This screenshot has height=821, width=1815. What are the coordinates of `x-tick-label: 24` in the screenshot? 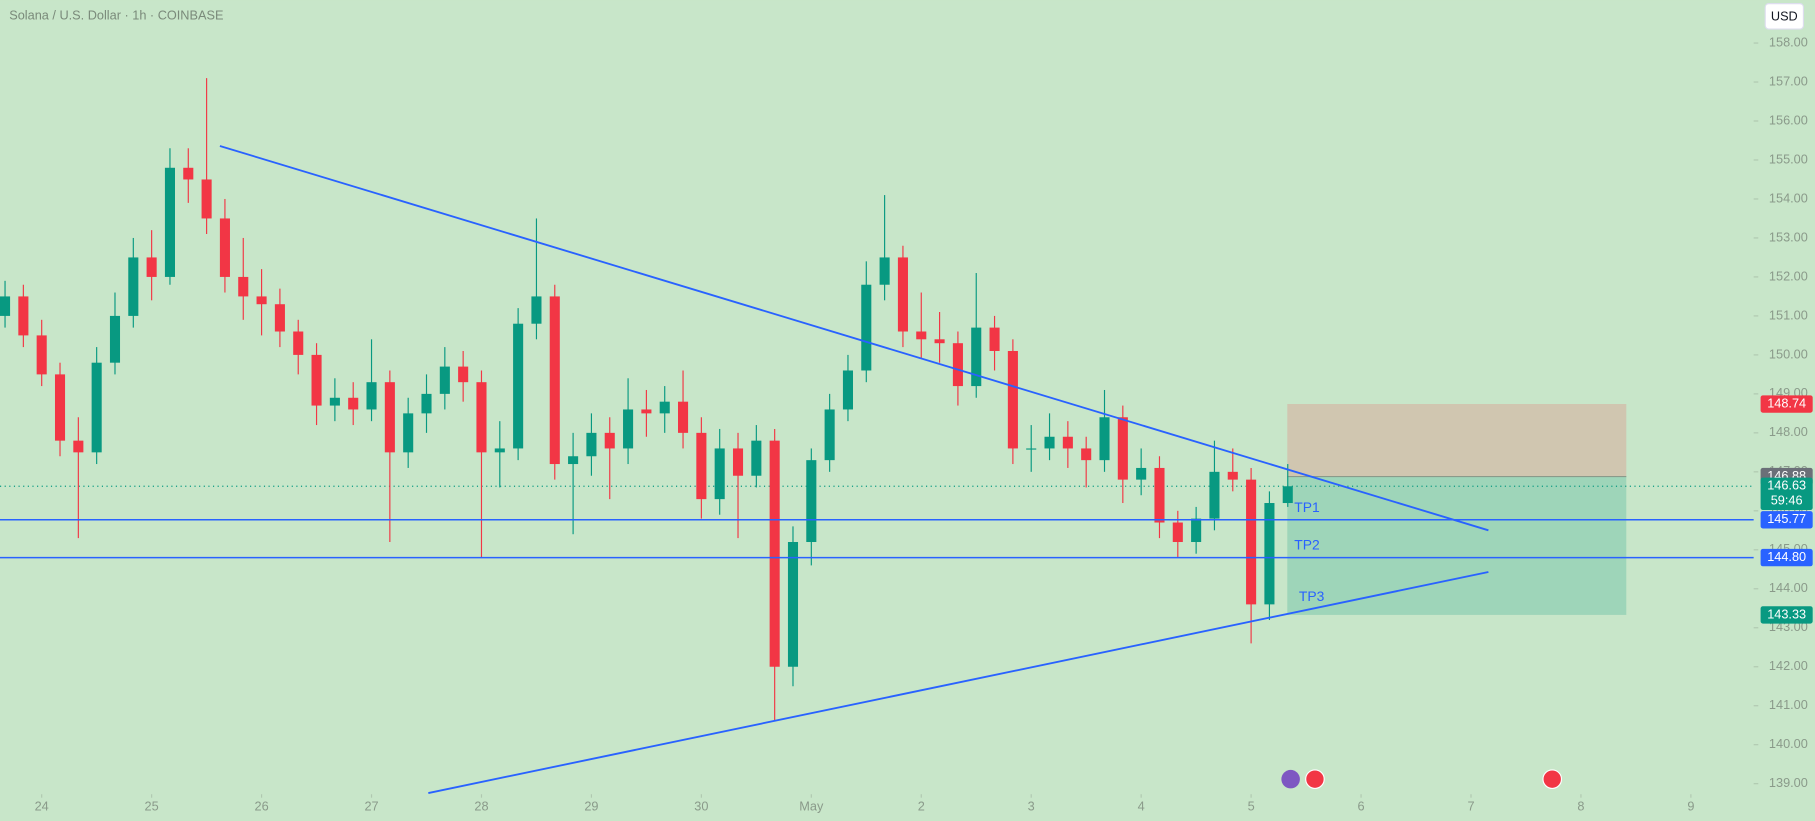 It's located at (42, 805).